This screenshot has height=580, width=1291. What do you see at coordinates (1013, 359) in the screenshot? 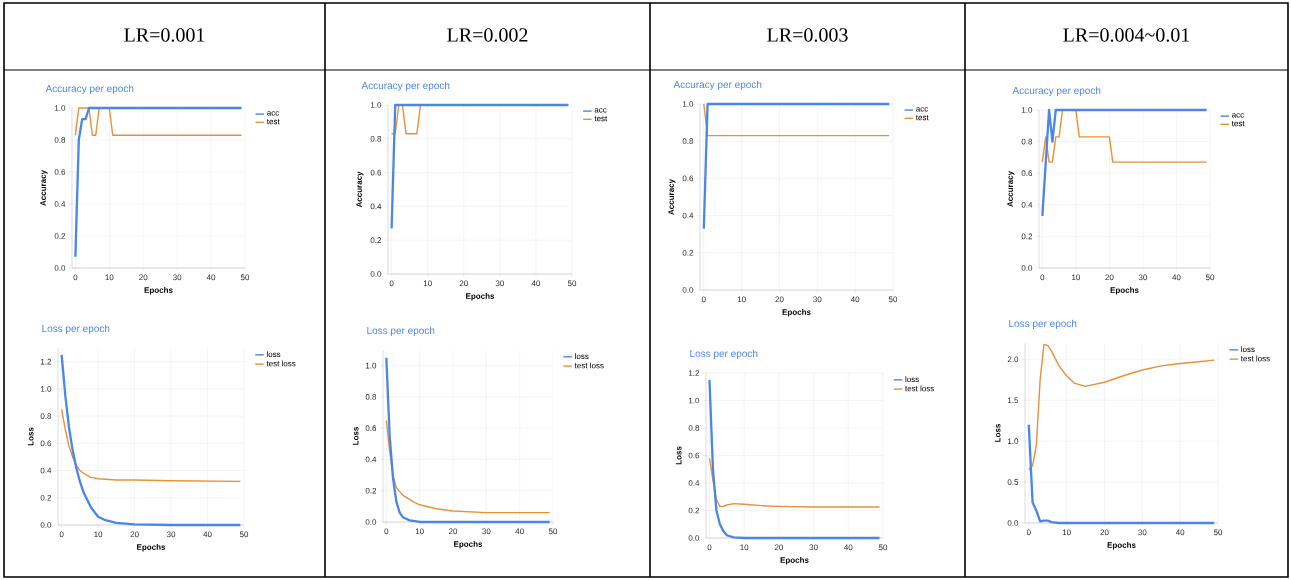
I see `y-tick-label: 2.0` at bounding box center [1013, 359].